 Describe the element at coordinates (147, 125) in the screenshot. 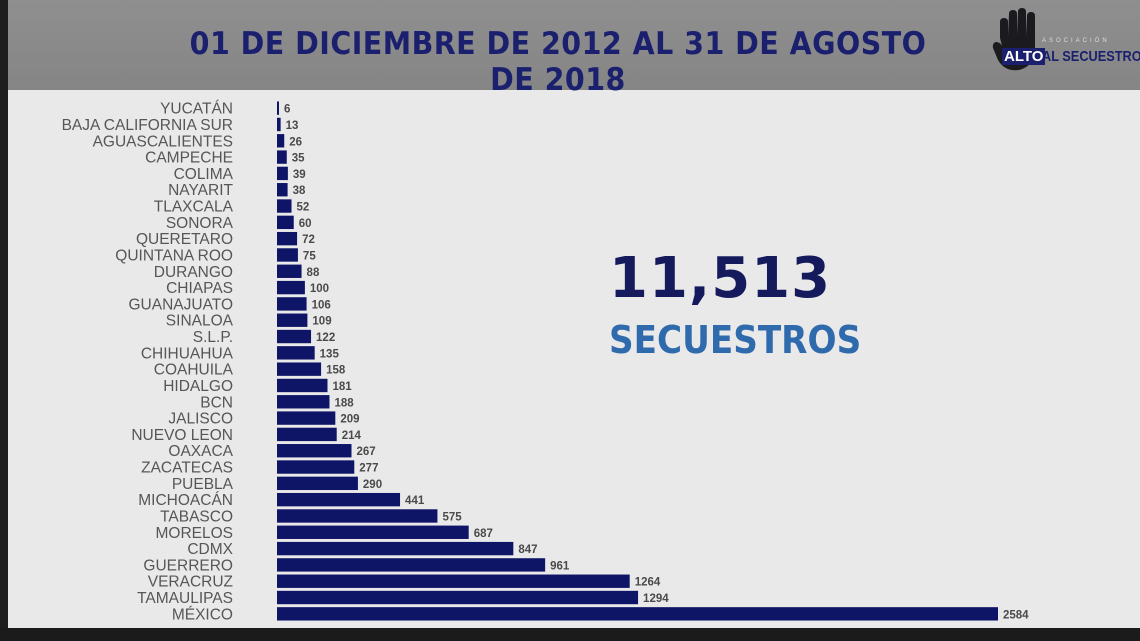

I see `category-label: BAJA CALIFORNIA SUR` at that location.